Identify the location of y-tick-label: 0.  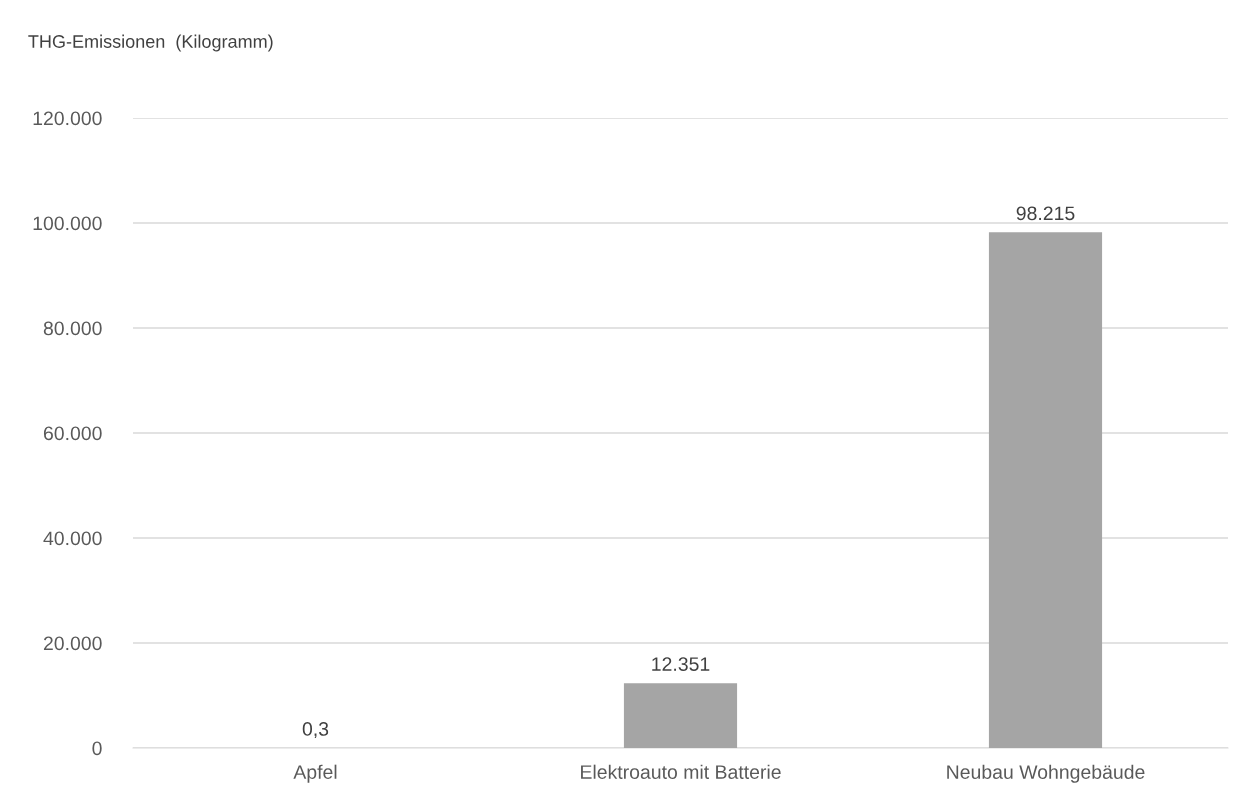
(97, 748).